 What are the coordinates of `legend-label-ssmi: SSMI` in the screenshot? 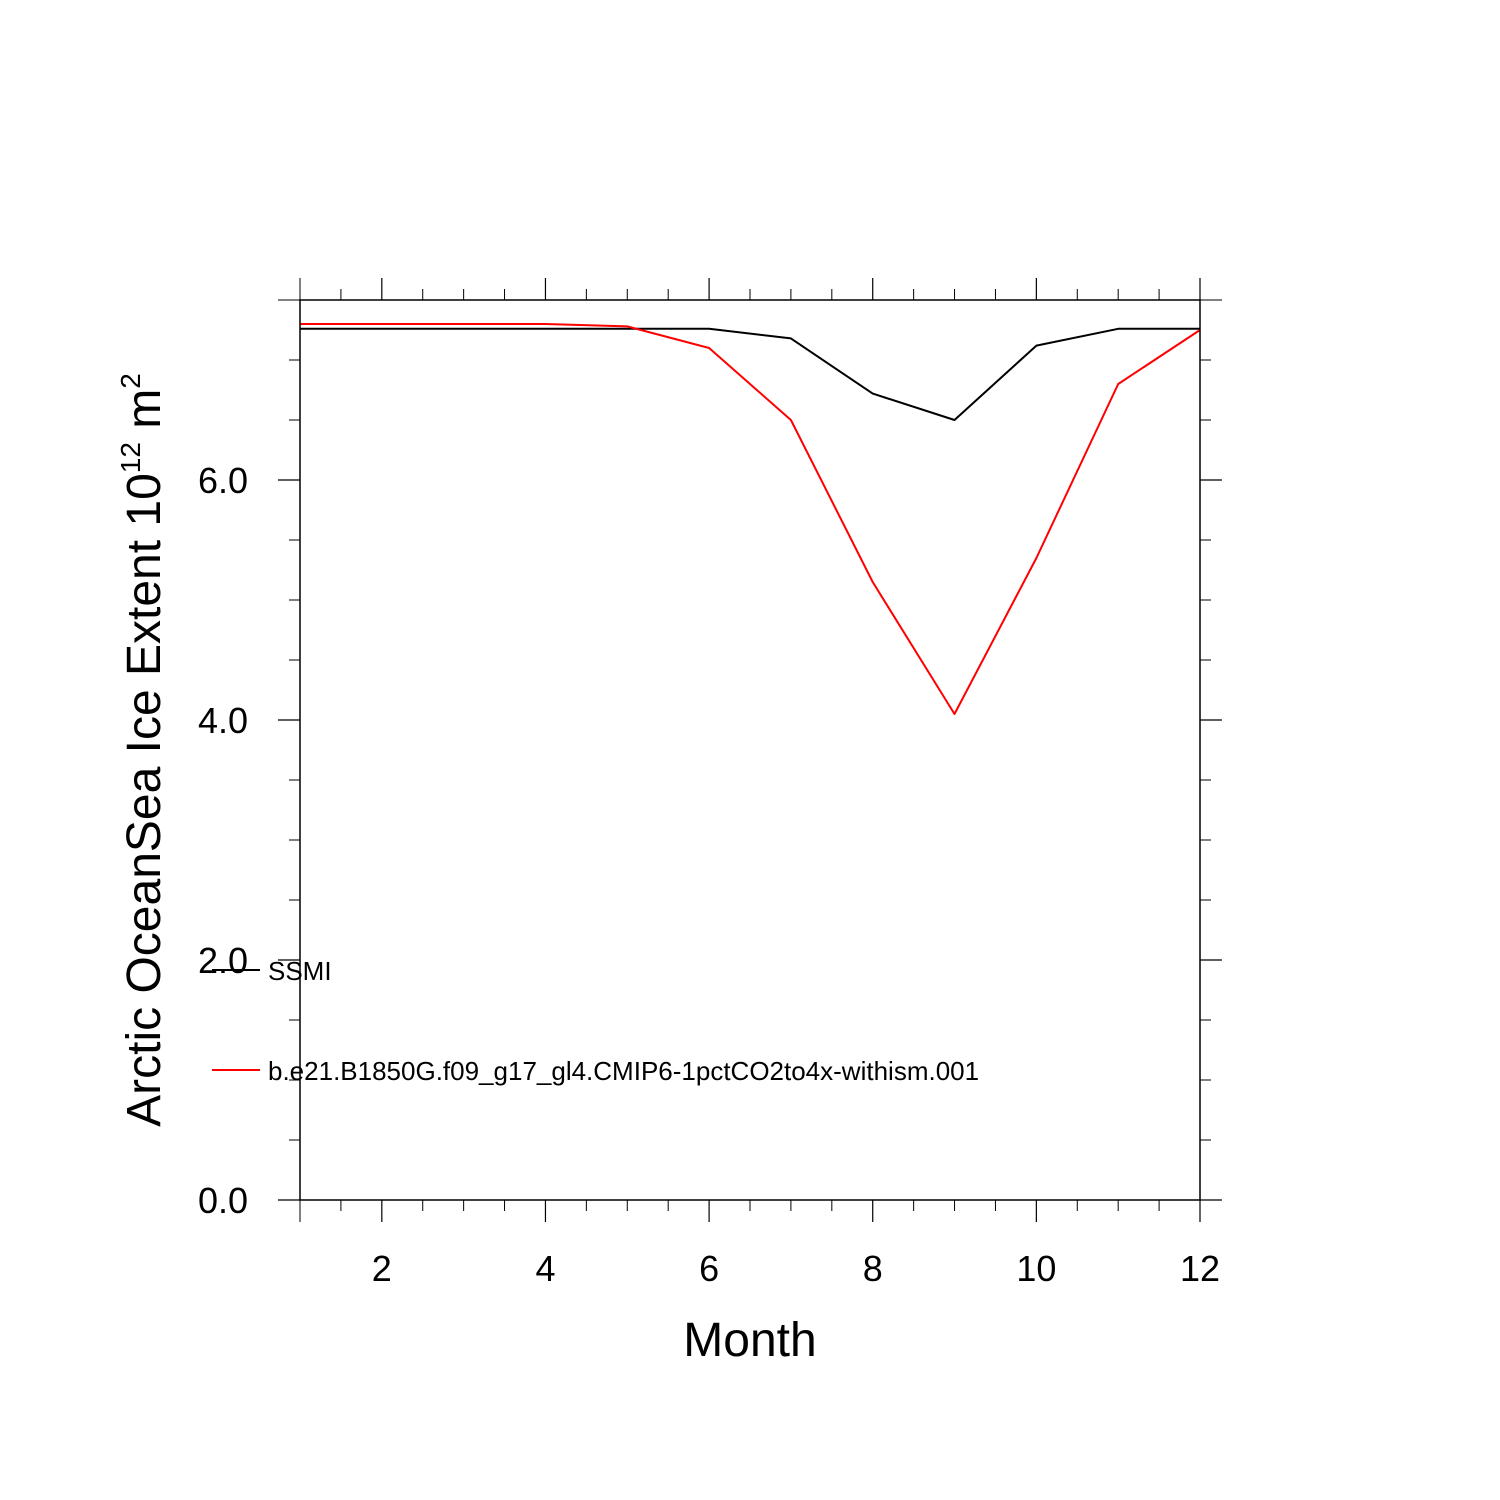 It's located at (300, 971).